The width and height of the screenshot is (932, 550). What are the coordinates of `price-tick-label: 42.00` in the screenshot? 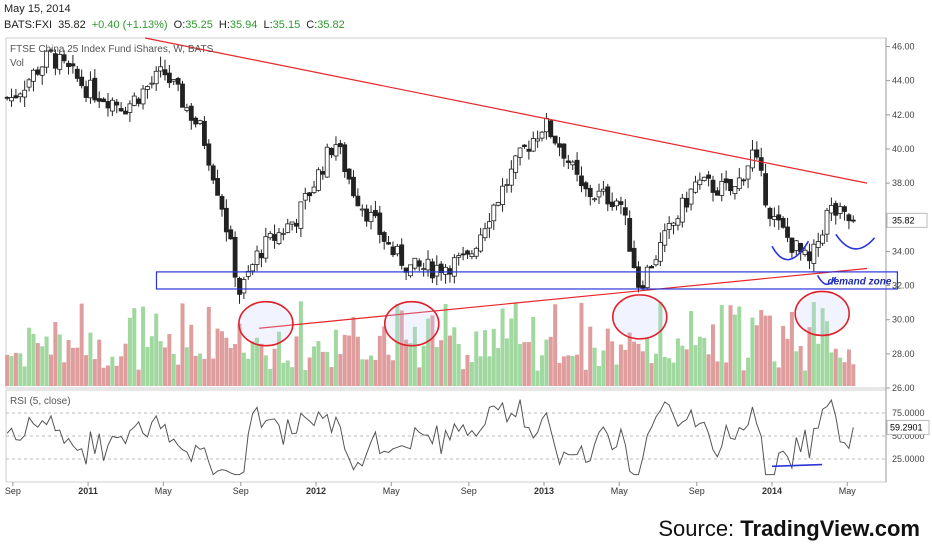 It's located at (903, 115).